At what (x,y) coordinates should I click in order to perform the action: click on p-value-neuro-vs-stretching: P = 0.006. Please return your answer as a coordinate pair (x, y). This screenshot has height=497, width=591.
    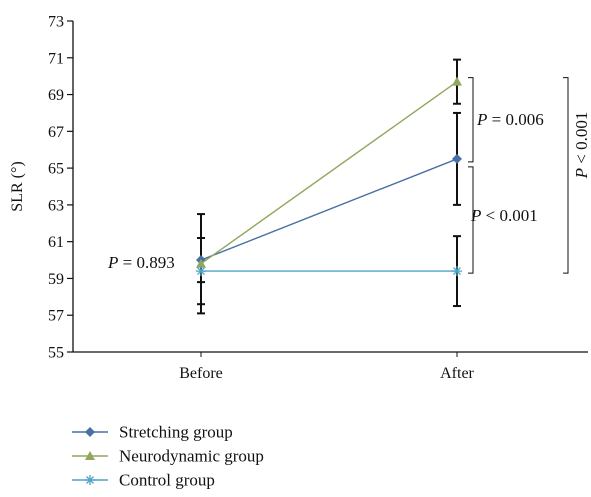
    Looking at the image, I should click on (510, 119).